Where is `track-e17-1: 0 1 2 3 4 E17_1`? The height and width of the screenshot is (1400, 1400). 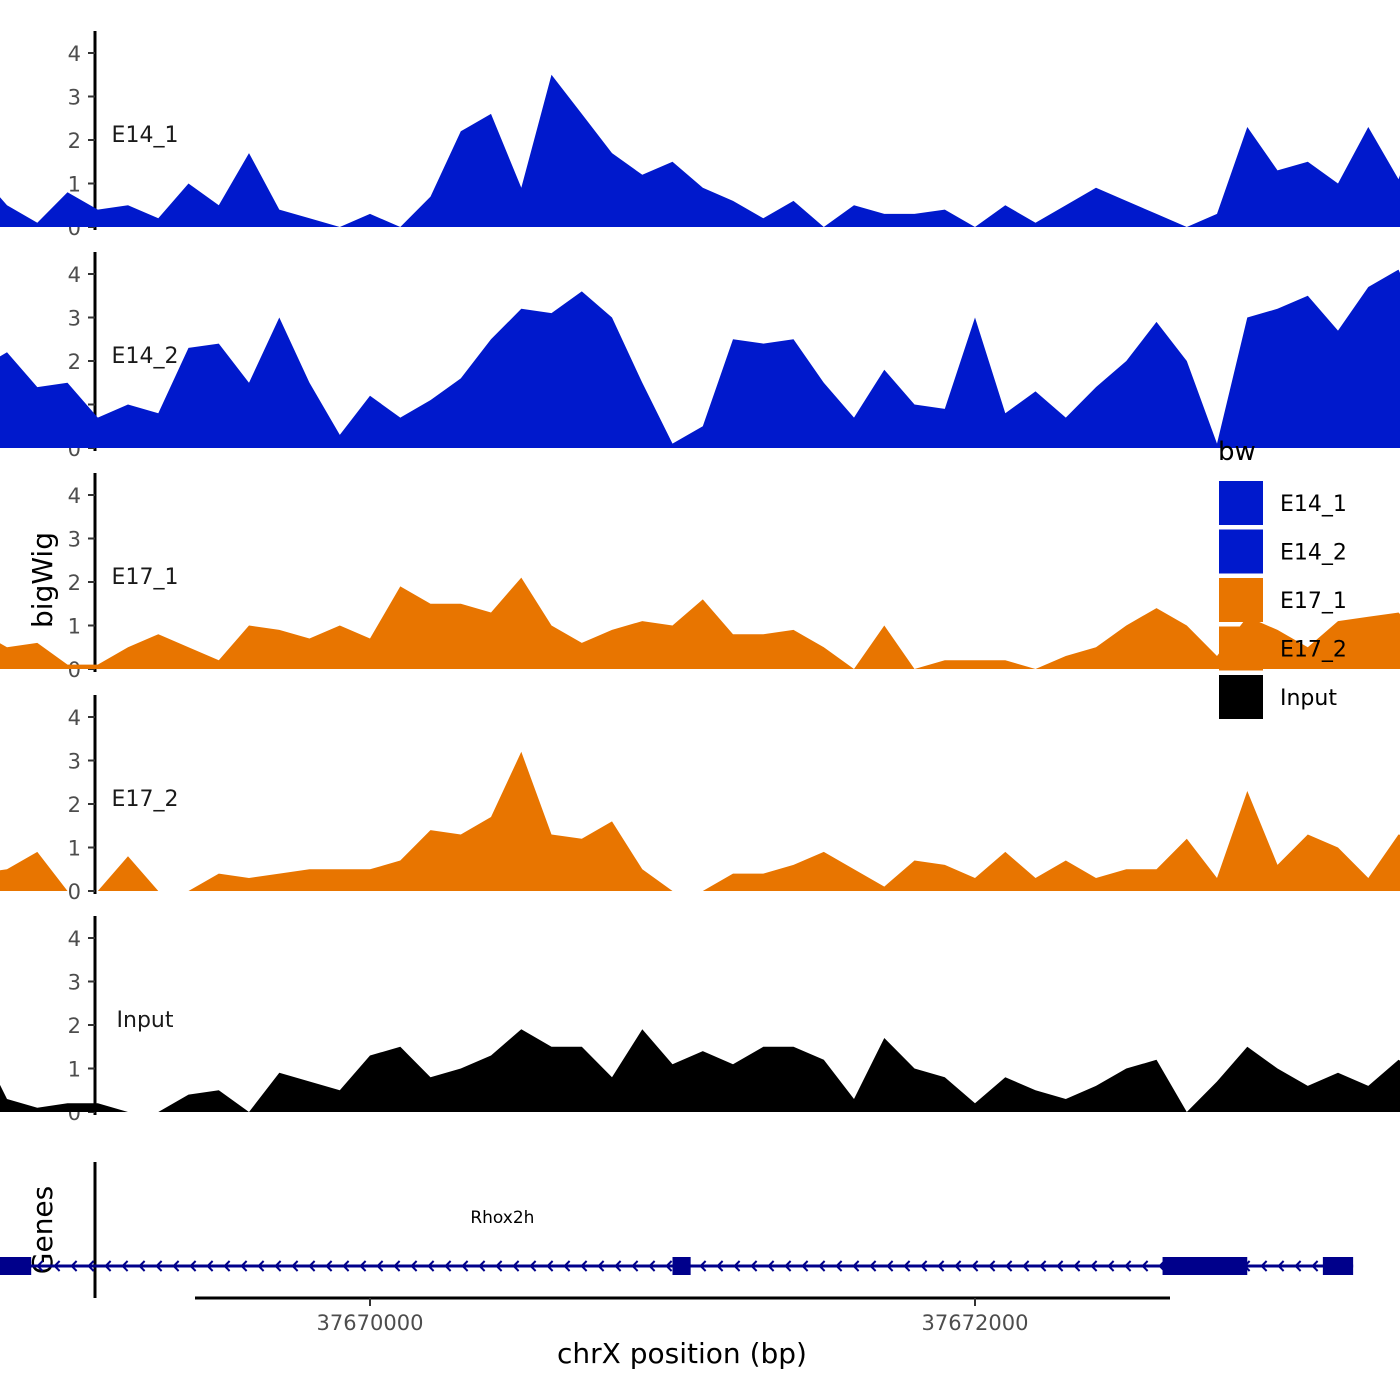 track-e17-1: 0 1 2 3 4 E17_1 is located at coordinates (700, 577).